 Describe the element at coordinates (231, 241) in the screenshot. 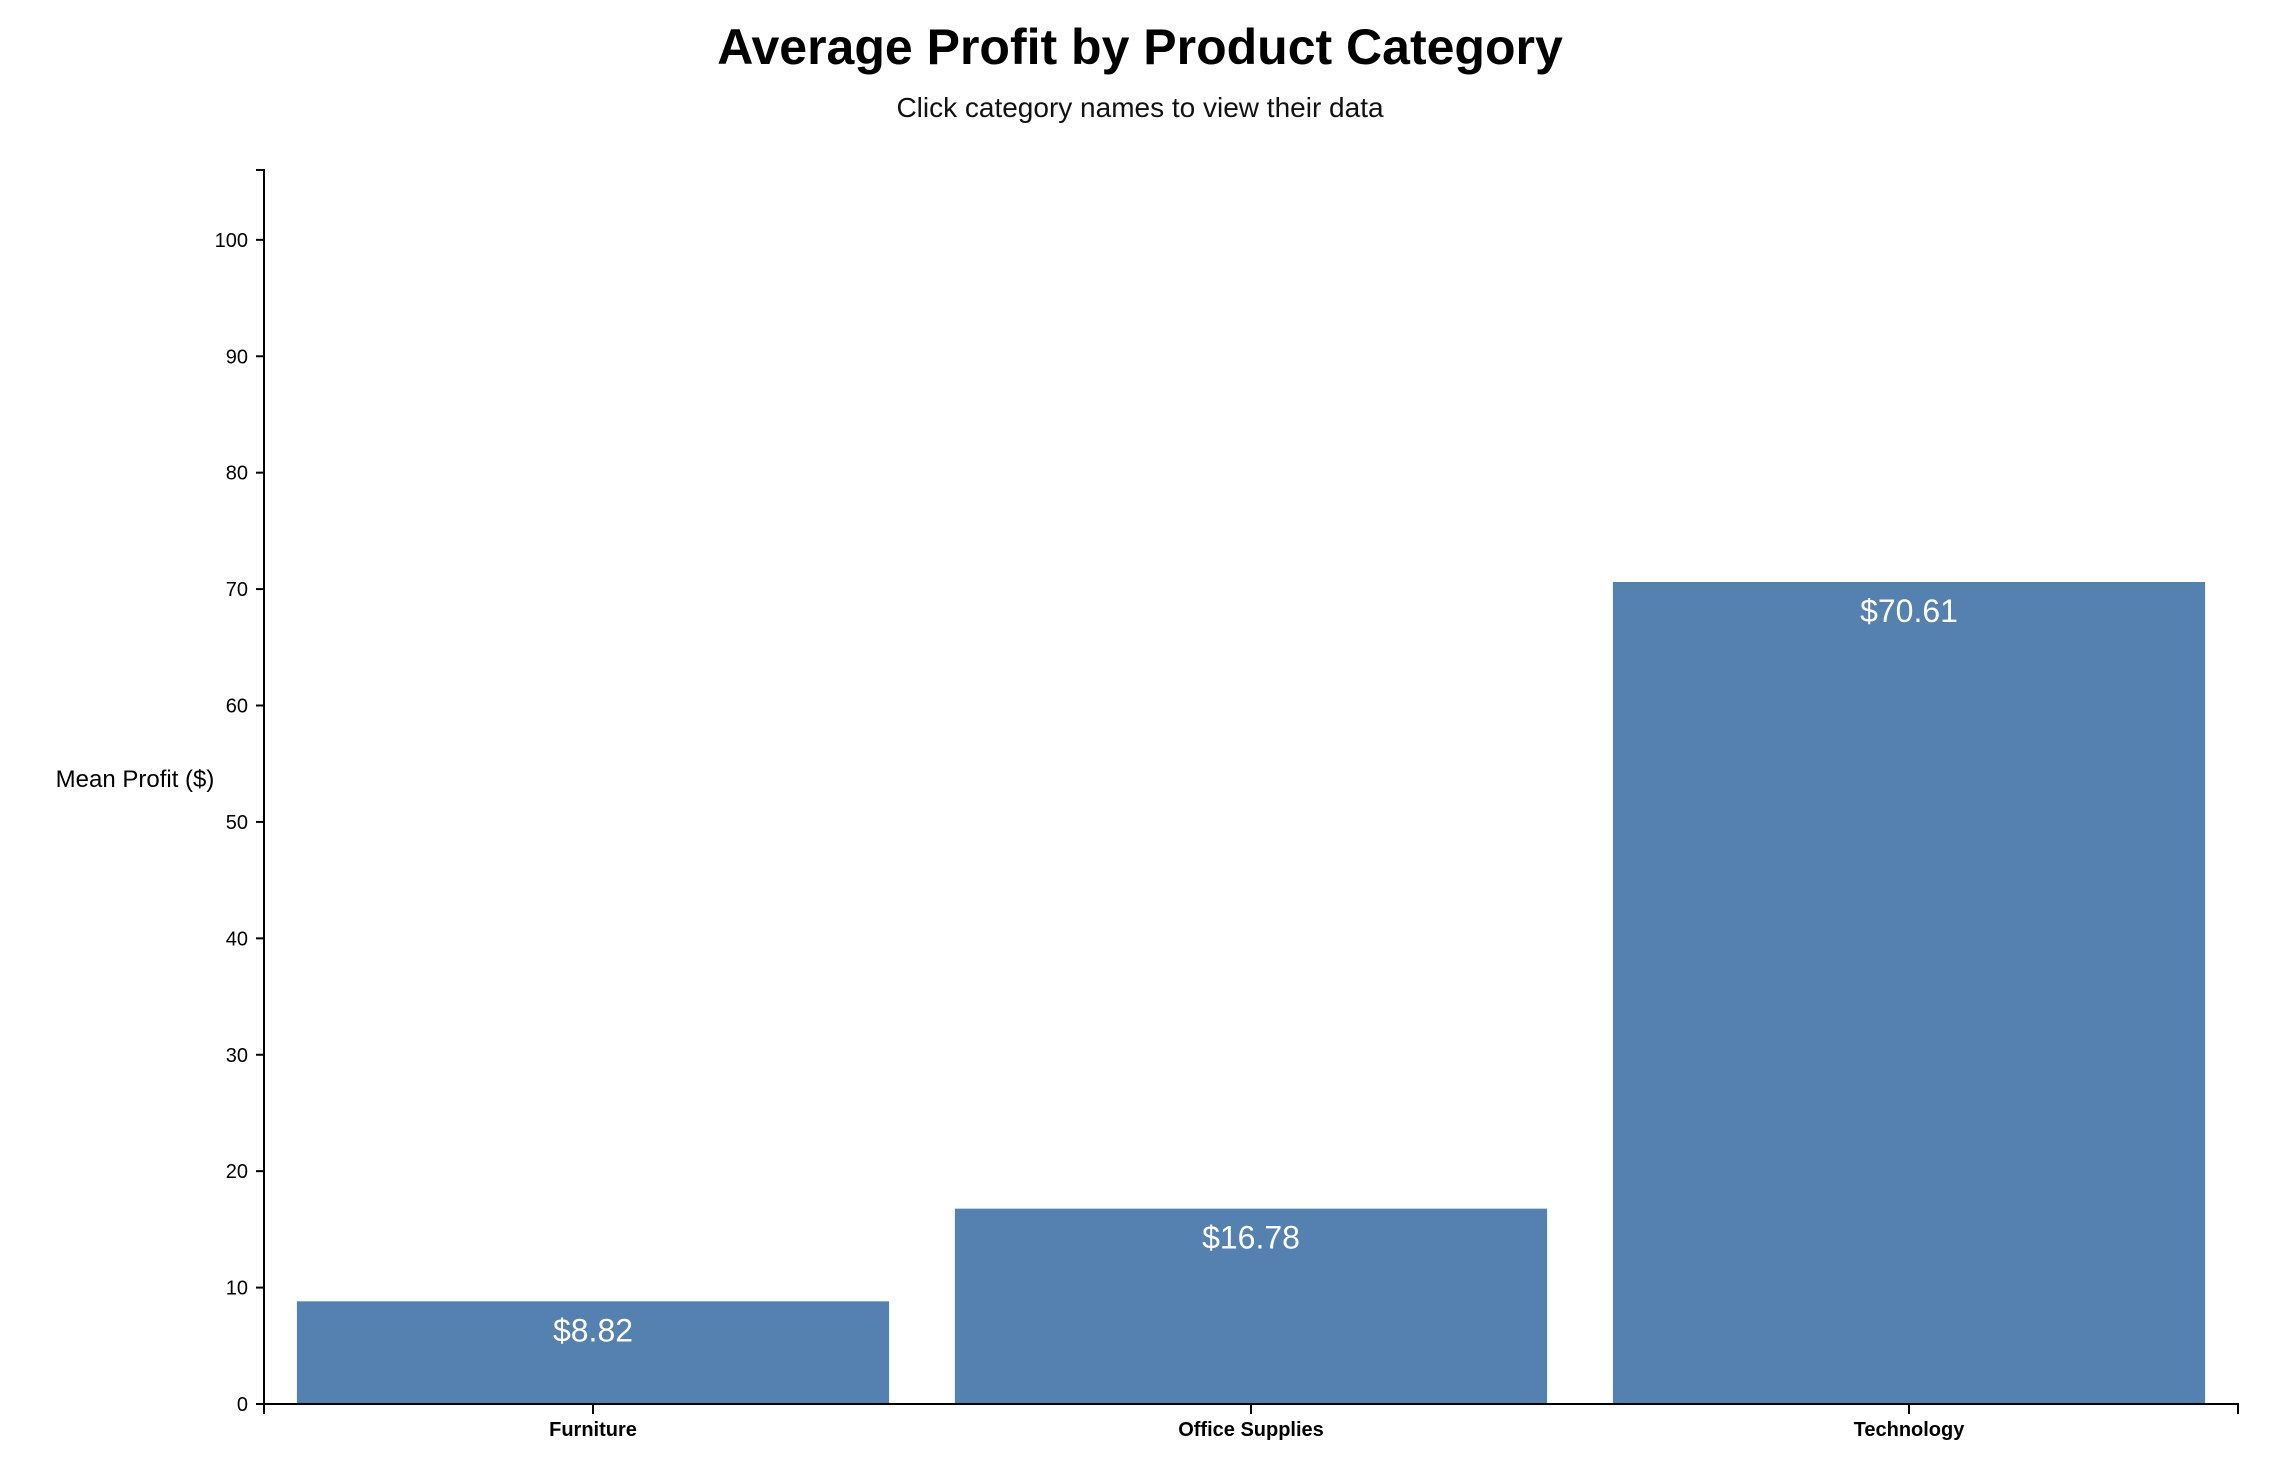

I see `y-tick-label: 100` at that location.